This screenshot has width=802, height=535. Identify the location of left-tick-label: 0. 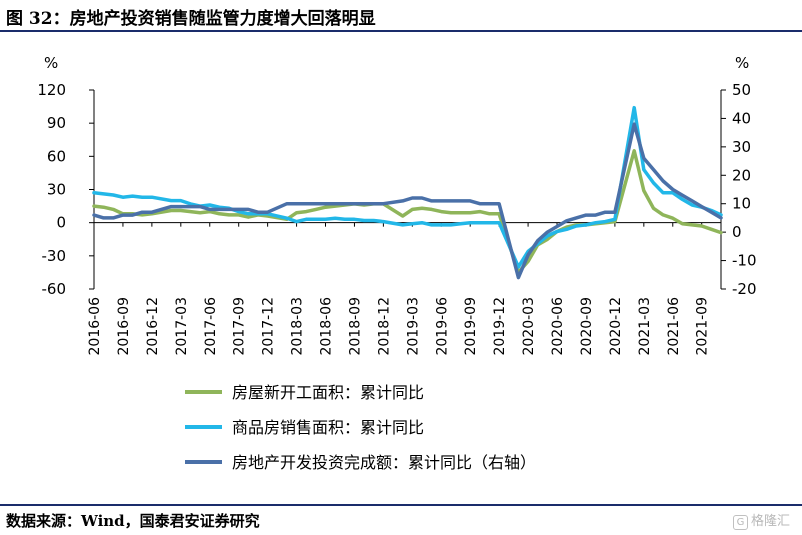
(61, 223).